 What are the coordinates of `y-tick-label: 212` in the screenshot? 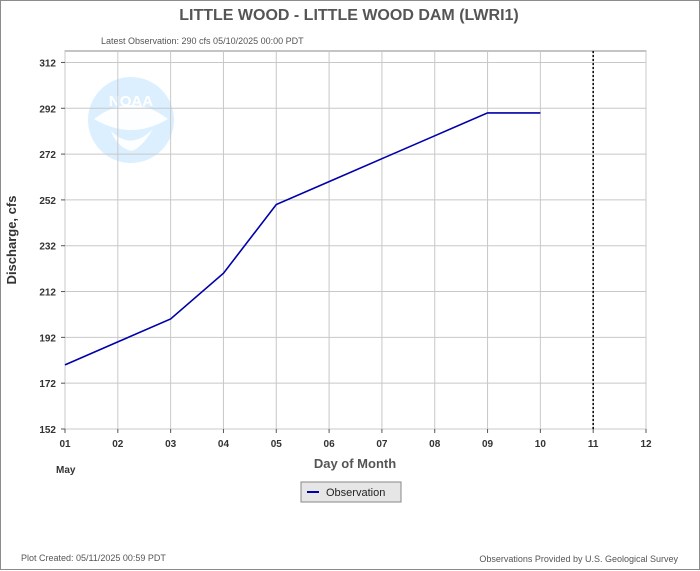 It's located at (47, 293).